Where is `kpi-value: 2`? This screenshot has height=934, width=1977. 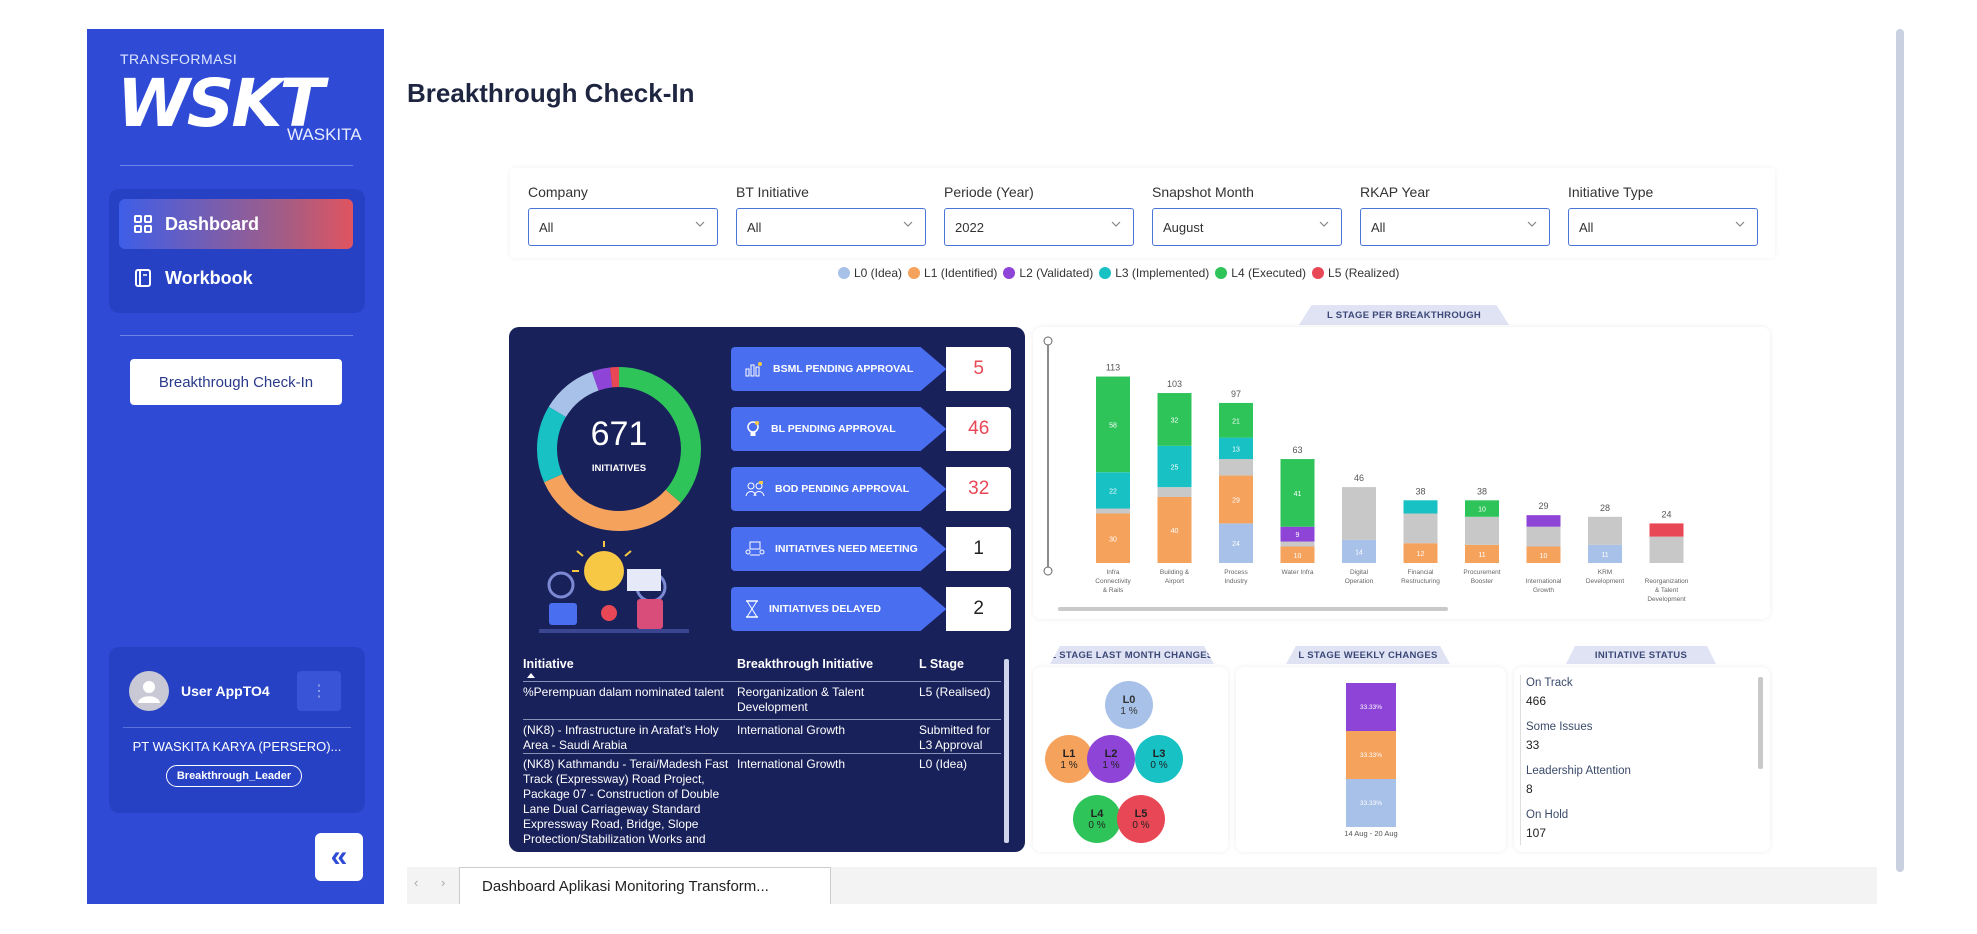
kpi-value: 2 is located at coordinates (978, 609).